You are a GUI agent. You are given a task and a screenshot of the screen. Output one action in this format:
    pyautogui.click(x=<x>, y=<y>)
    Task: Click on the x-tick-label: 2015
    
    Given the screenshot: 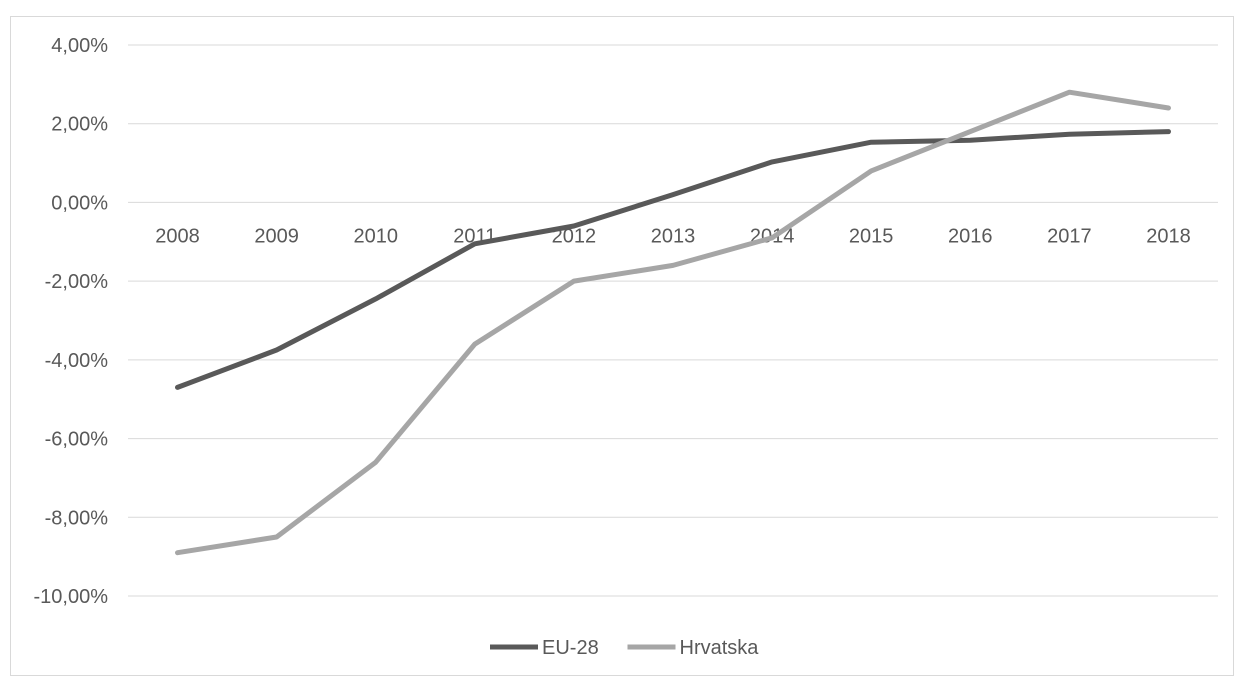 What is the action you would take?
    pyautogui.click(x=871, y=236)
    